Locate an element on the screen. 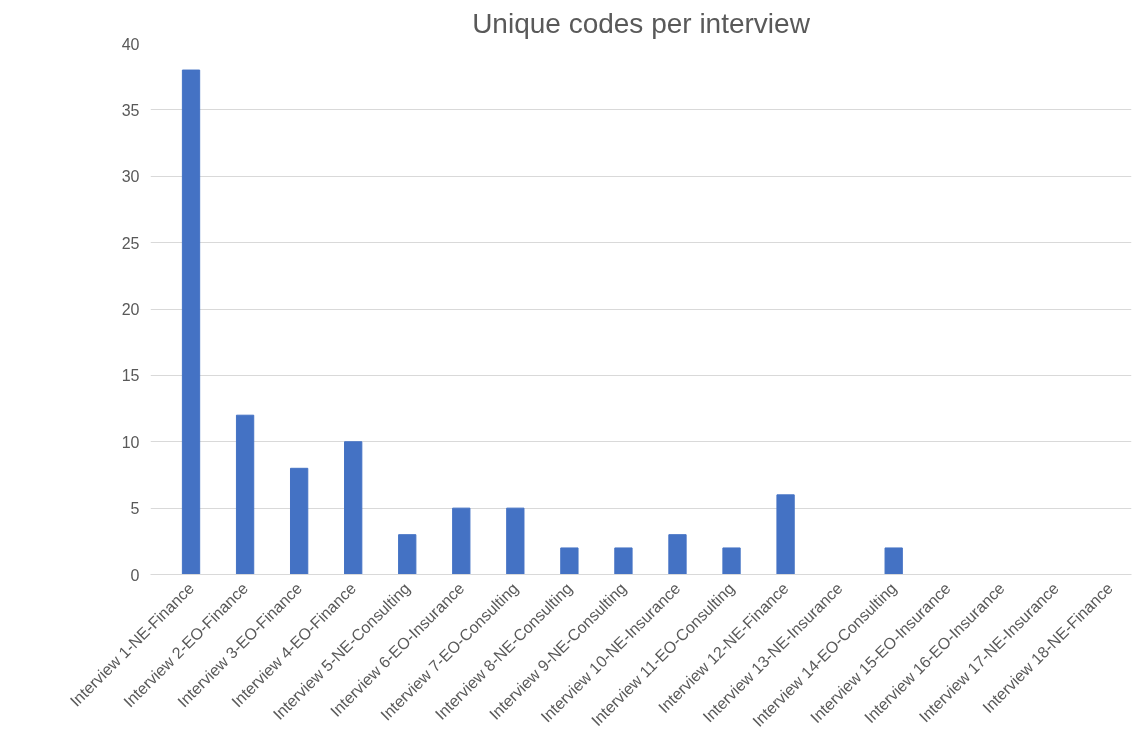 The width and height of the screenshot is (1141, 738). y-tick-label: 5 is located at coordinates (135, 509).